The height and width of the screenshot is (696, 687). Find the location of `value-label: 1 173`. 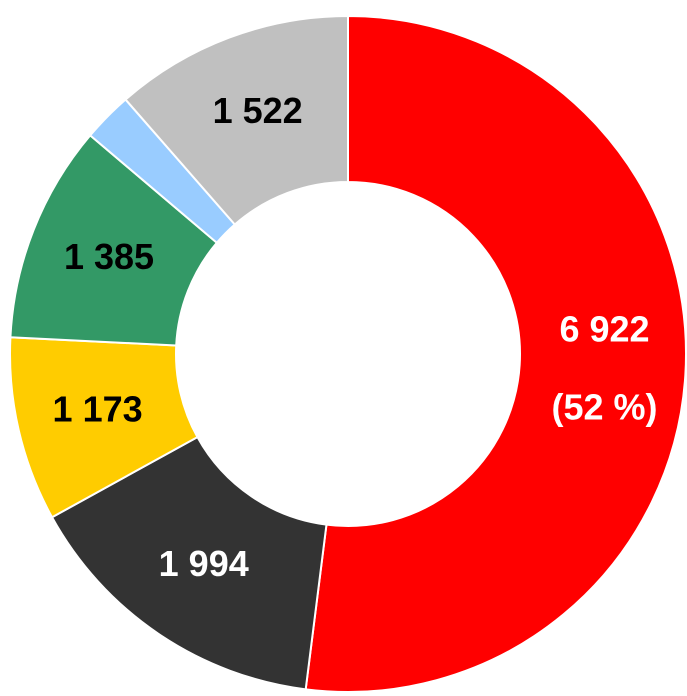

value-label: 1 173 is located at coordinates (98, 408).